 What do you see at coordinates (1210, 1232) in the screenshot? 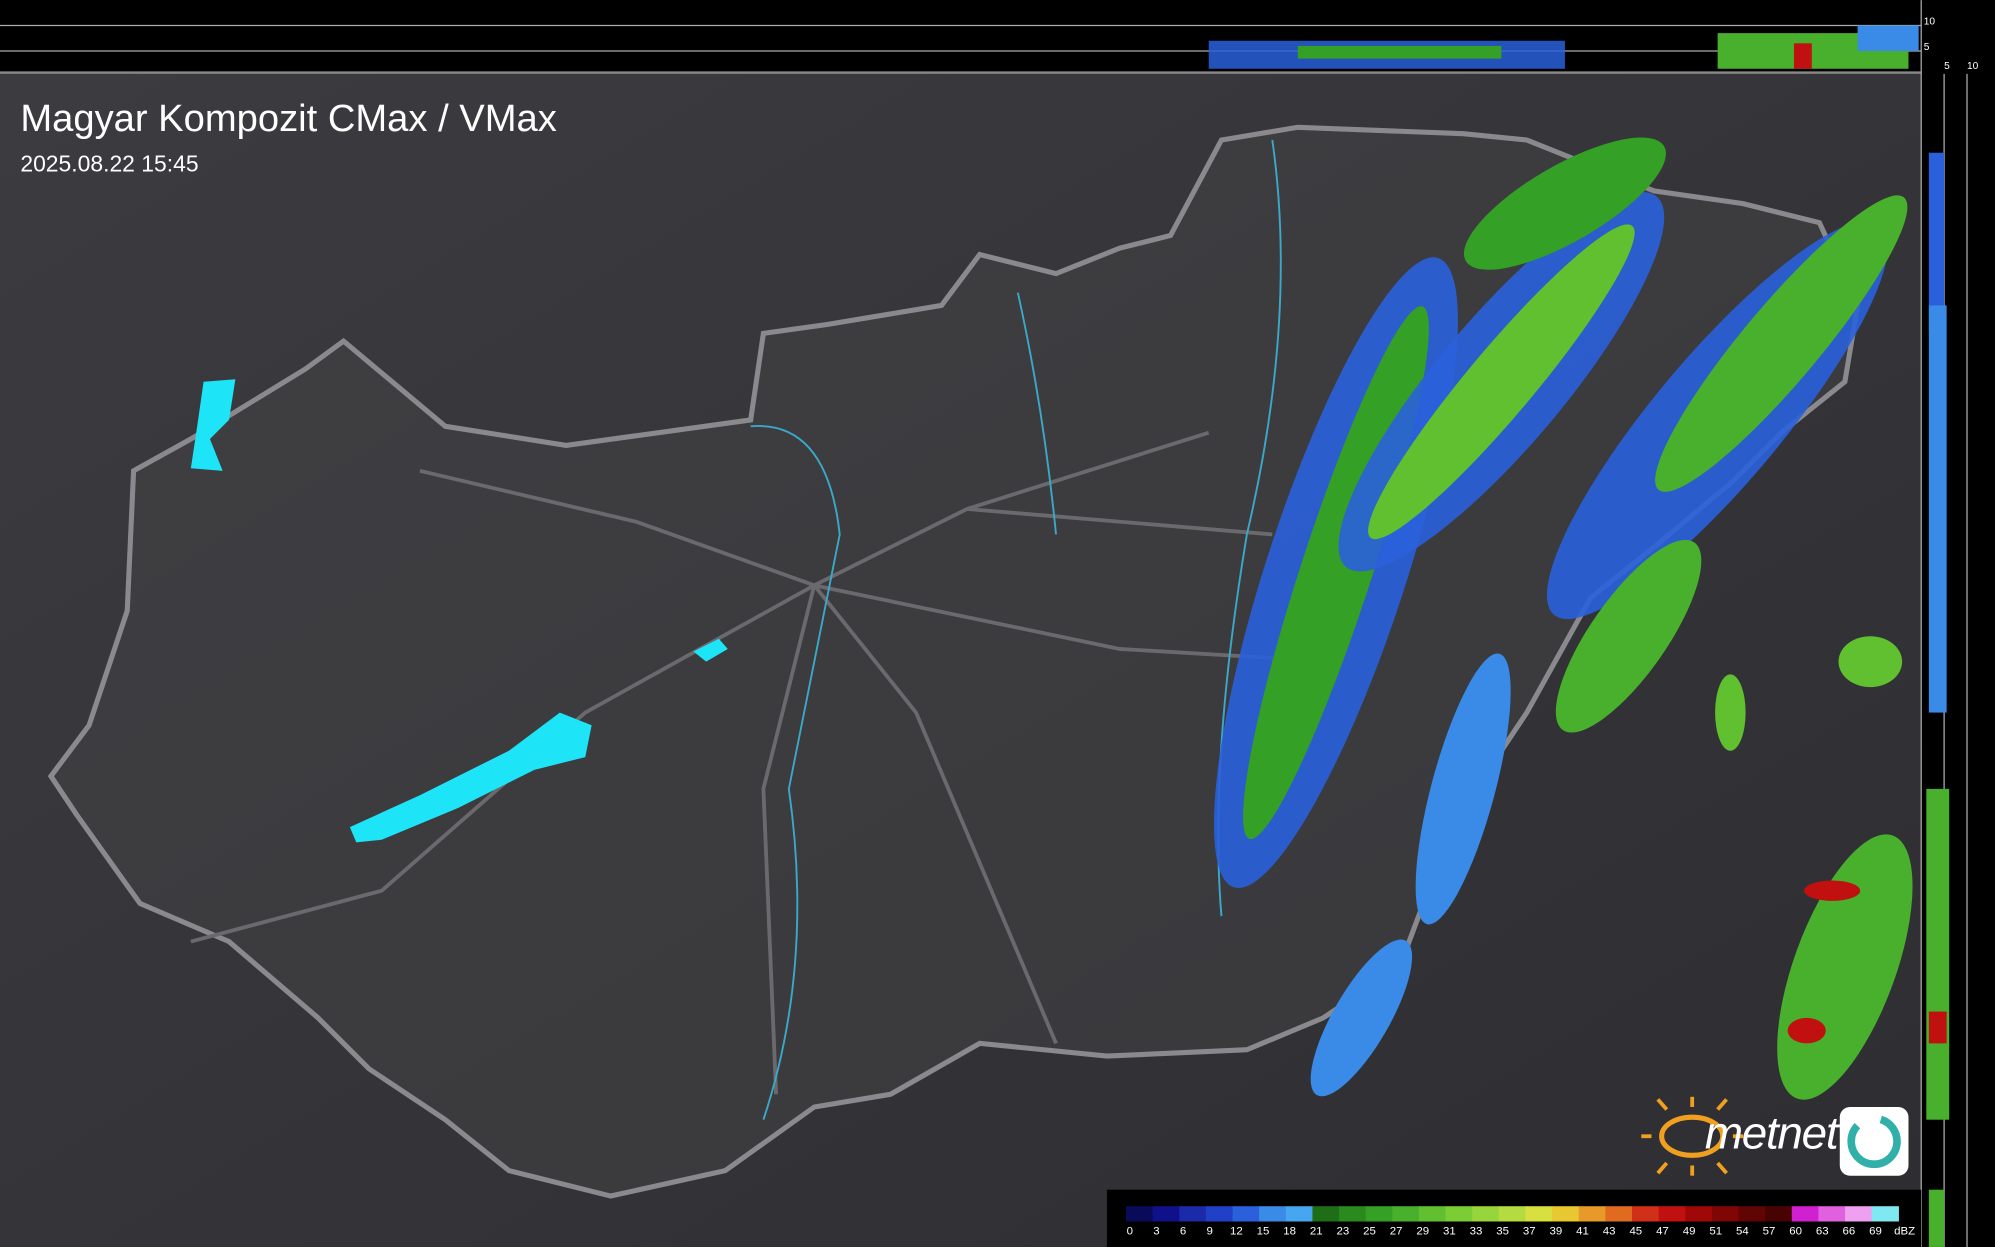
I see `legend-tick-label: 9` at bounding box center [1210, 1232].